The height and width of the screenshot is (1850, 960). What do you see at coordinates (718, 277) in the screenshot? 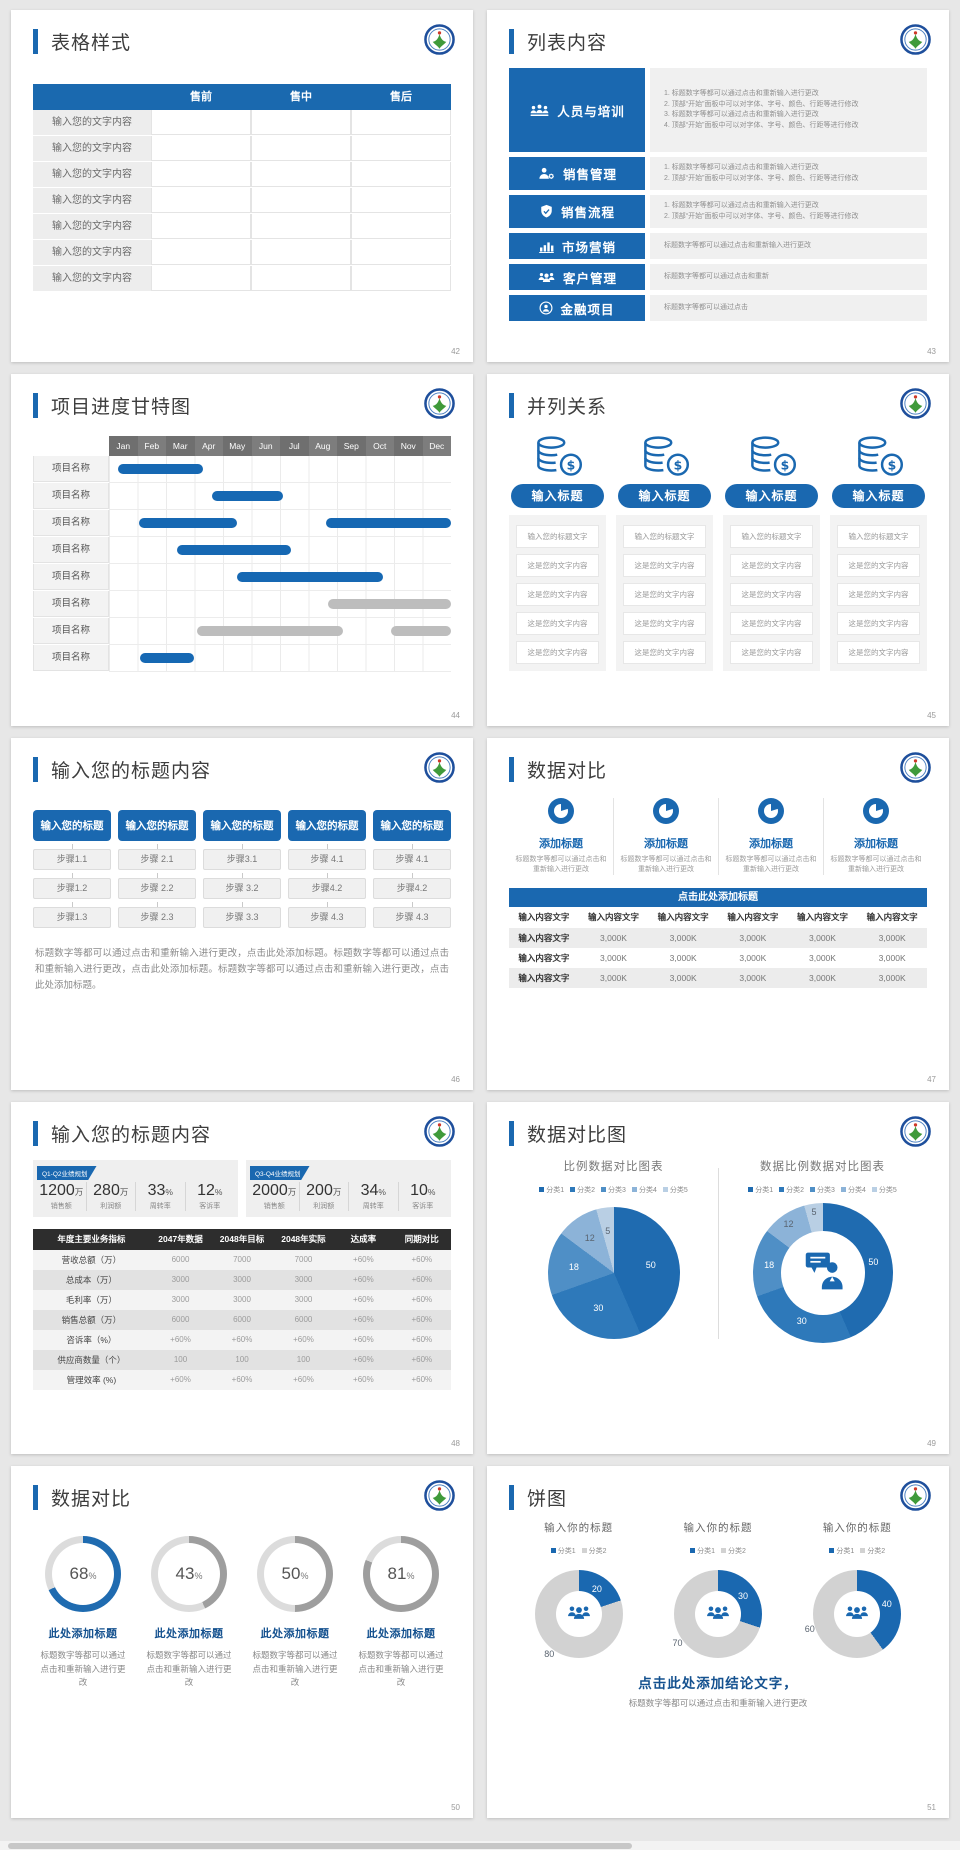
I see `list-item: 客户管理 标题数字等都可以通过点击和重新` at bounding box center [718, 277].